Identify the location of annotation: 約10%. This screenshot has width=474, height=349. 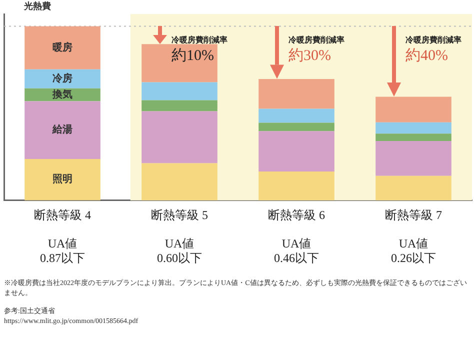
(193, 56).